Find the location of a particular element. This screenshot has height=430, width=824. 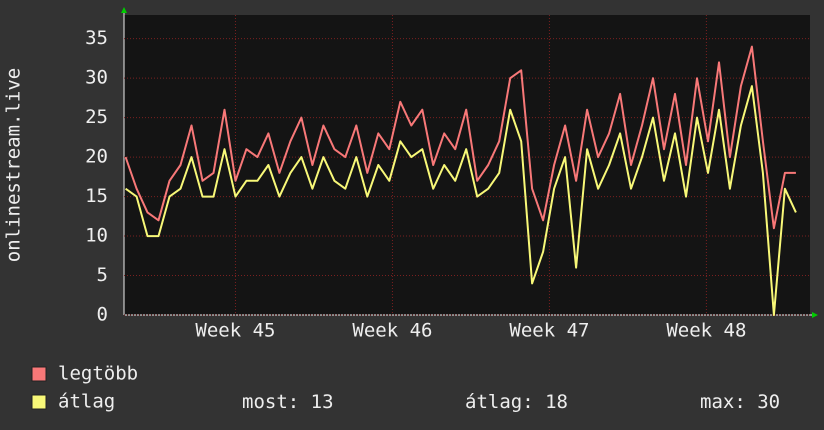

stat-value: 18 is located at coordinates (556, 402).